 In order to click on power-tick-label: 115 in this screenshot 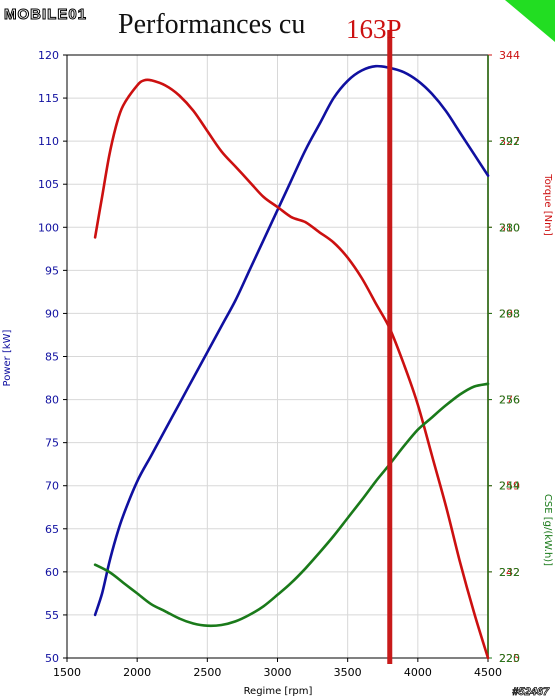, I will do `click(48, 98)`.